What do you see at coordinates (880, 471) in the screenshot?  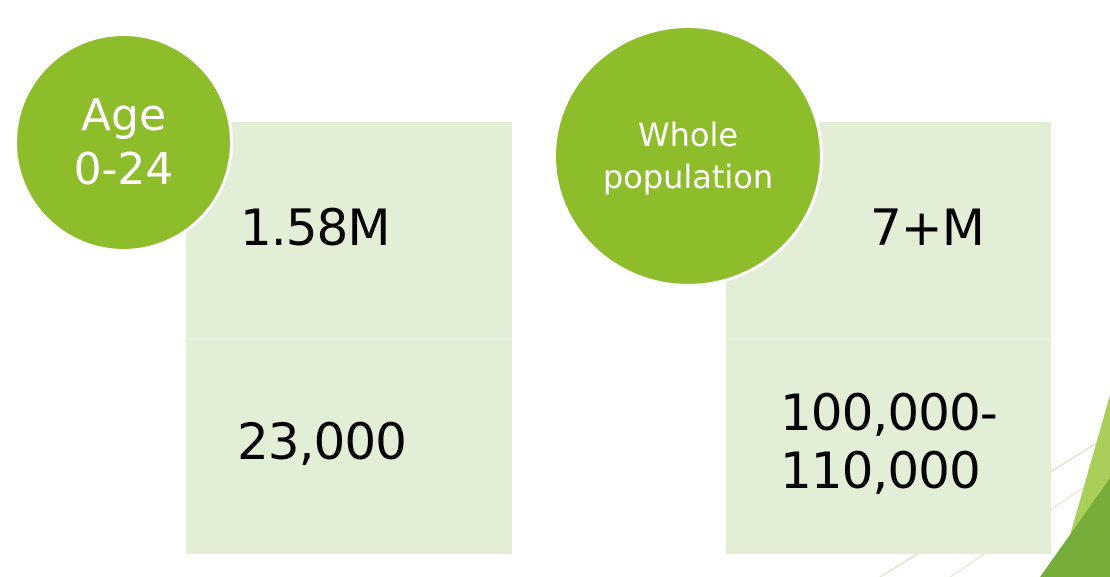 I see `right-value-line: 110,000` at bounding box center [880, 471].